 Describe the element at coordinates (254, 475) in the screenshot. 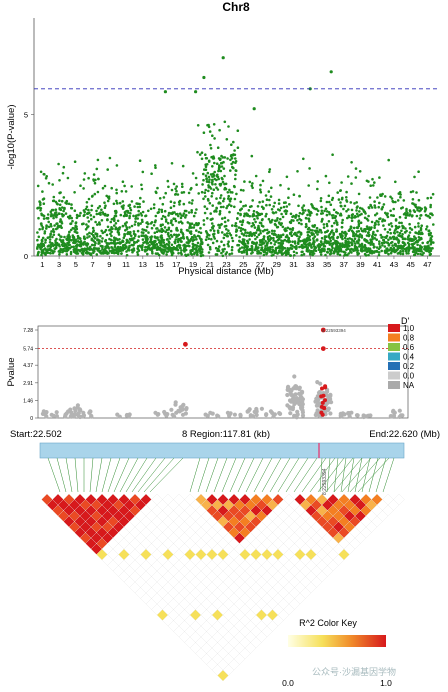

I see `snp-link-line` at that location.